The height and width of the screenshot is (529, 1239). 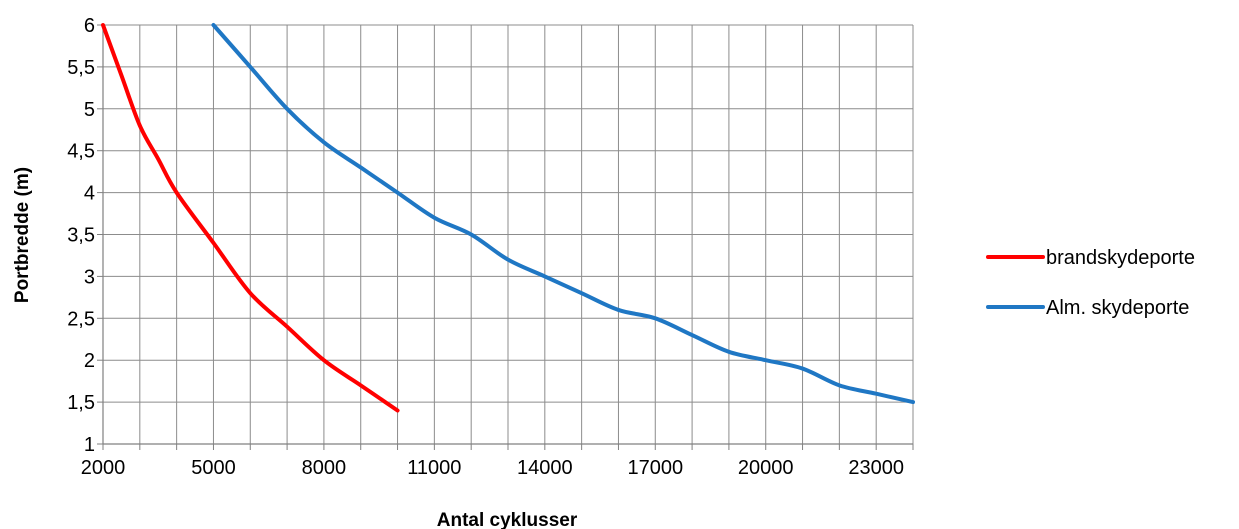 What do you see at coordinates (655, 468) in the screenshot?
I see `x-tick-label: 17000` at bounding box center [655, 468].